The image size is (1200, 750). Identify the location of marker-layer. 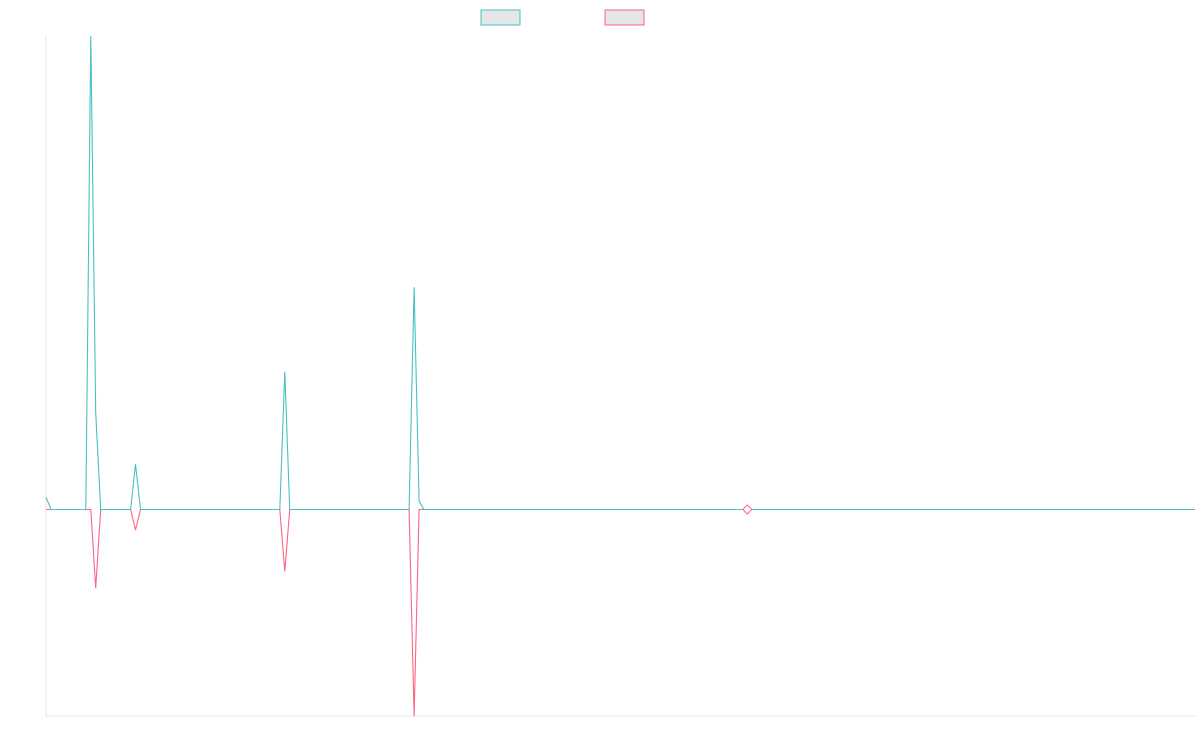
(747, 509).